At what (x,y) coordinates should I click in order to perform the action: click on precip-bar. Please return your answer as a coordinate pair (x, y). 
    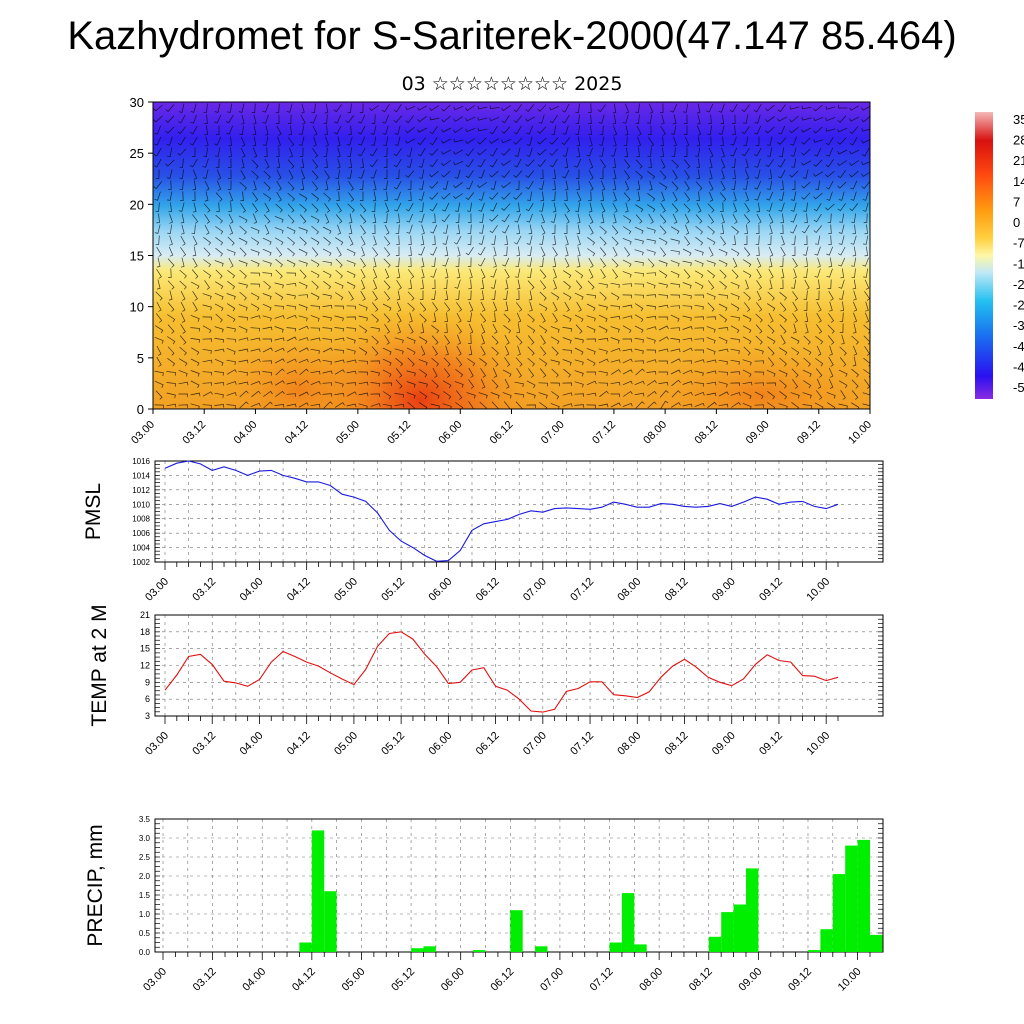
    Looking at the image, I should click on (715, 944).